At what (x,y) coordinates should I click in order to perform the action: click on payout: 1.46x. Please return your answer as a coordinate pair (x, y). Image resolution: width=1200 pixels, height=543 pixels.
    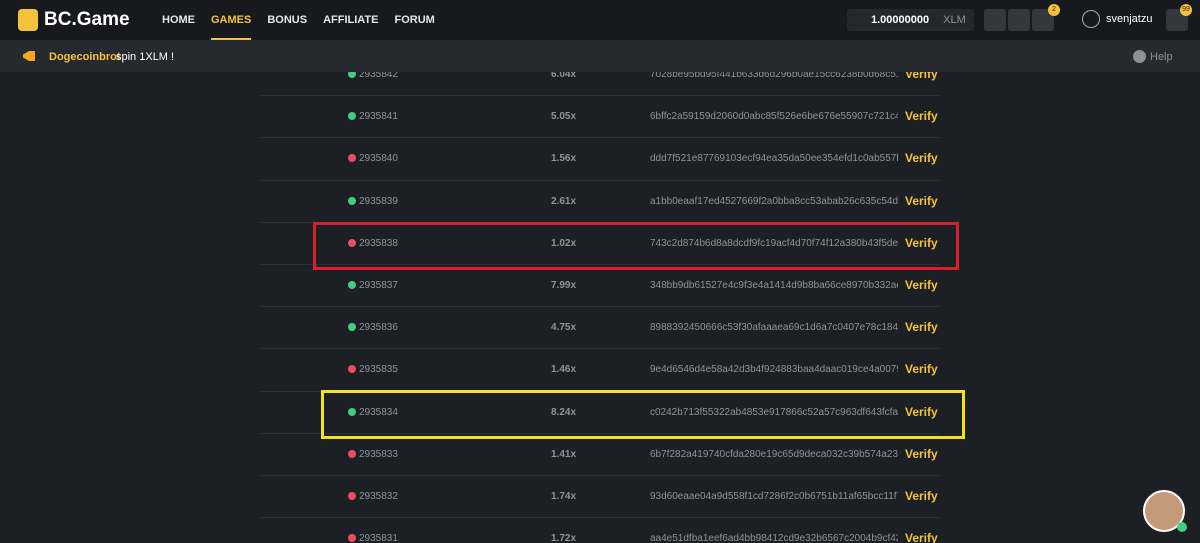
    Looking at the image, I should click on (564, 370).